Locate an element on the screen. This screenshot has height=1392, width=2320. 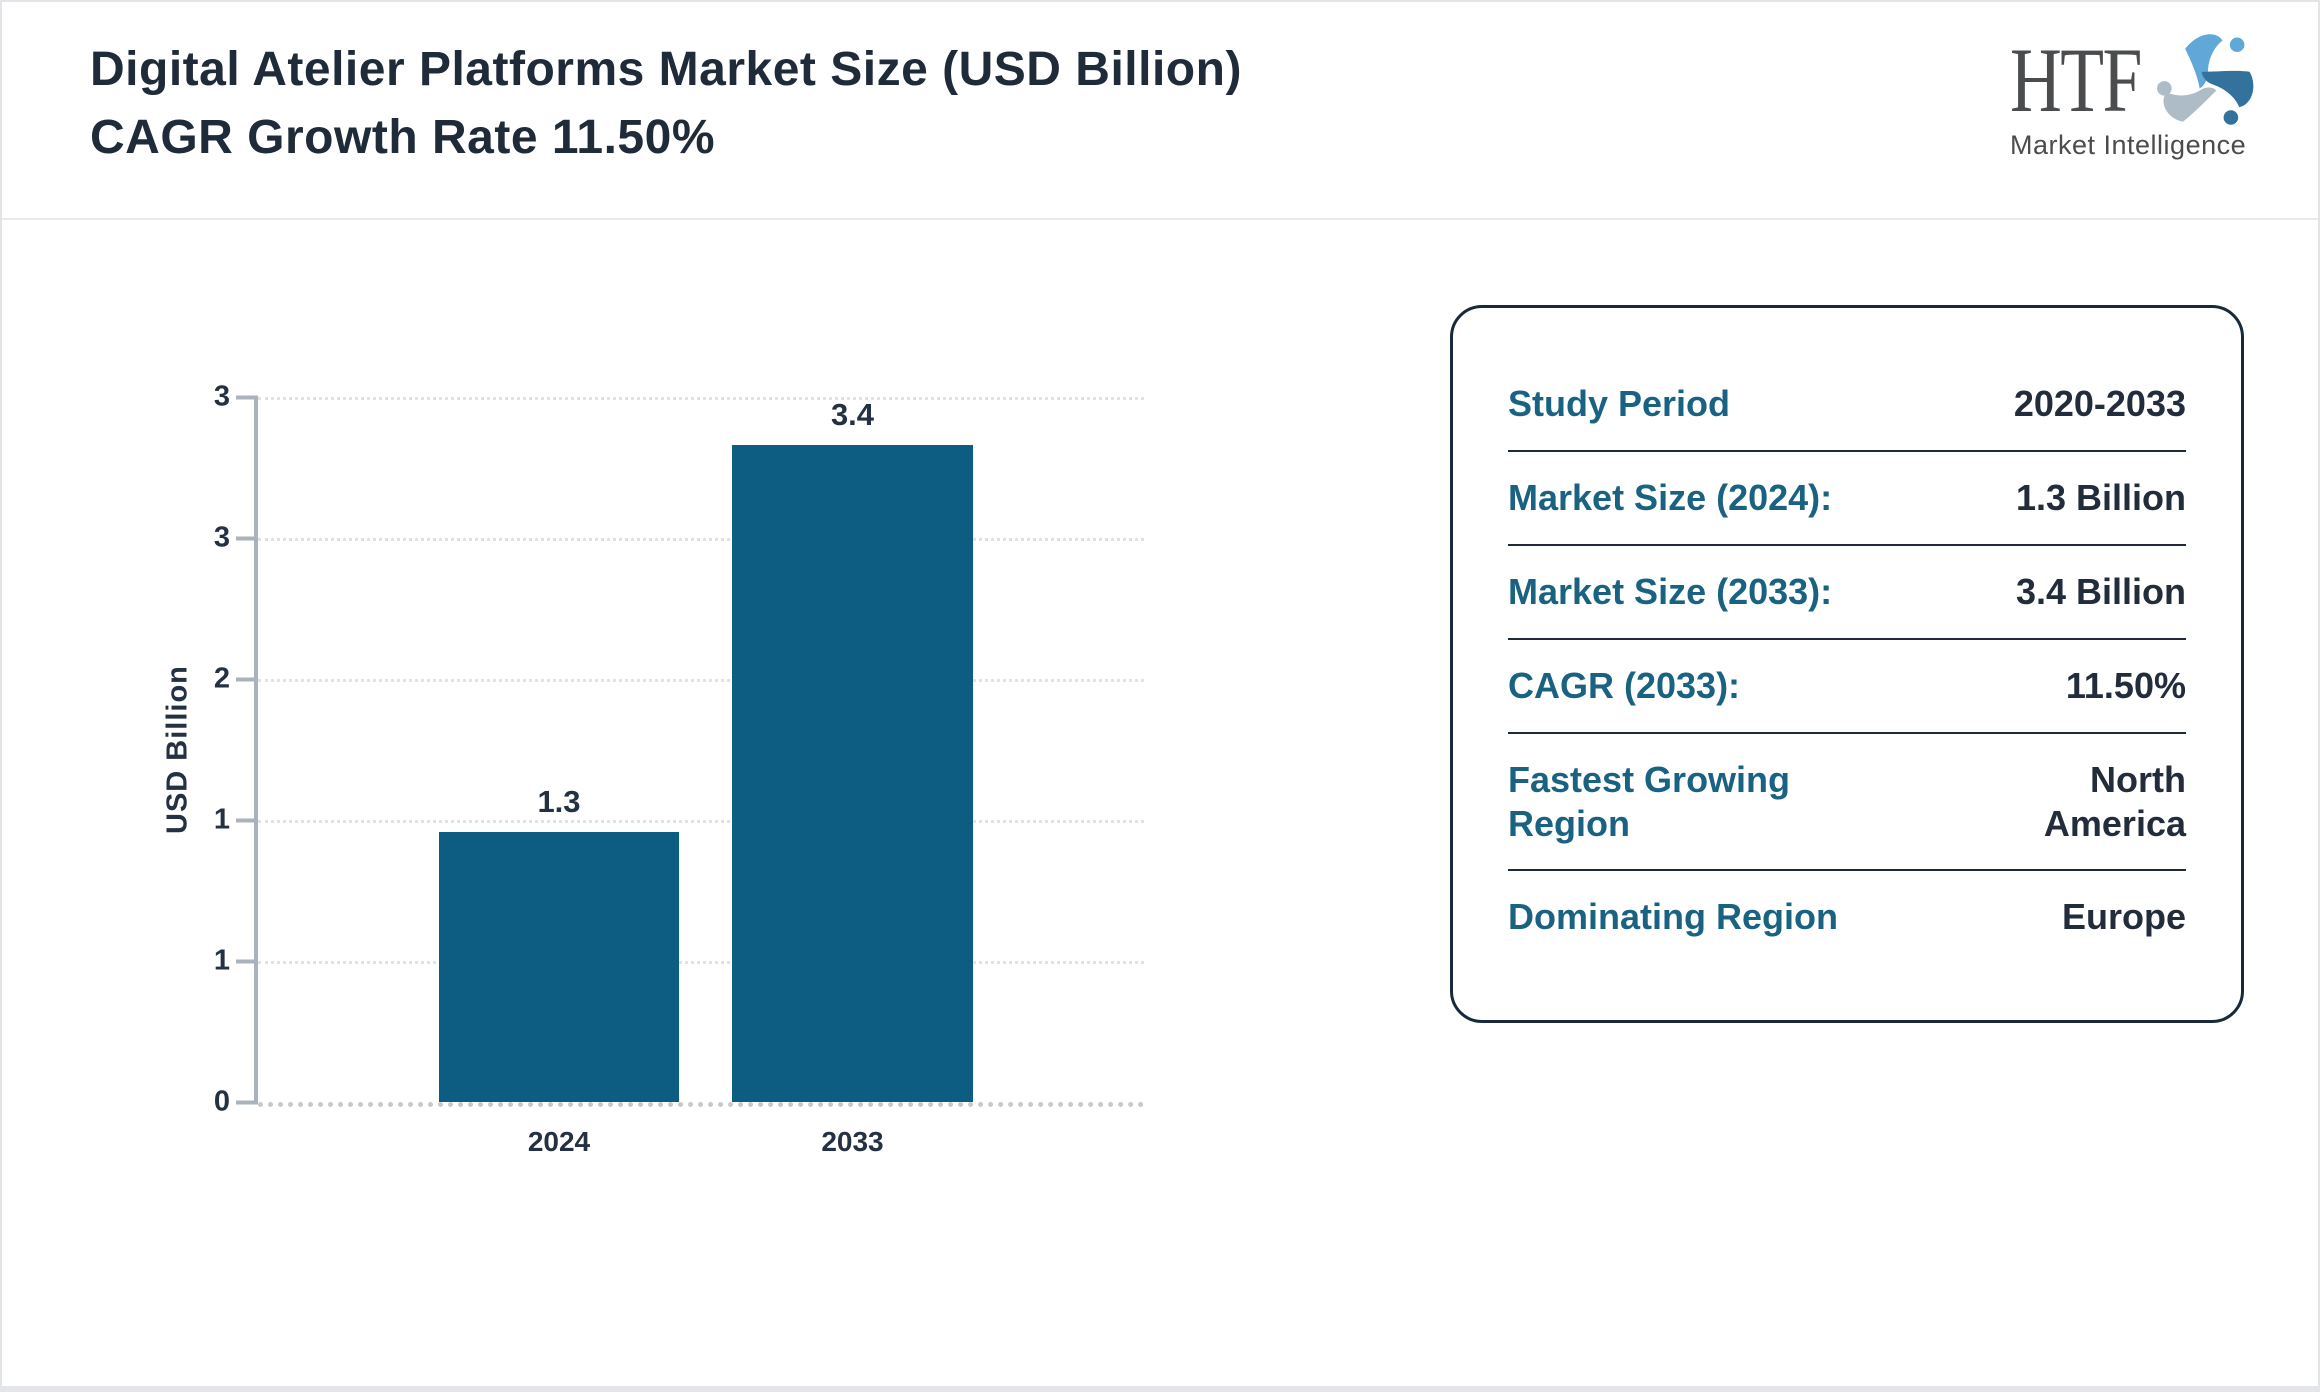
panel-row-value: North America is located at coordinates (2114, 801).